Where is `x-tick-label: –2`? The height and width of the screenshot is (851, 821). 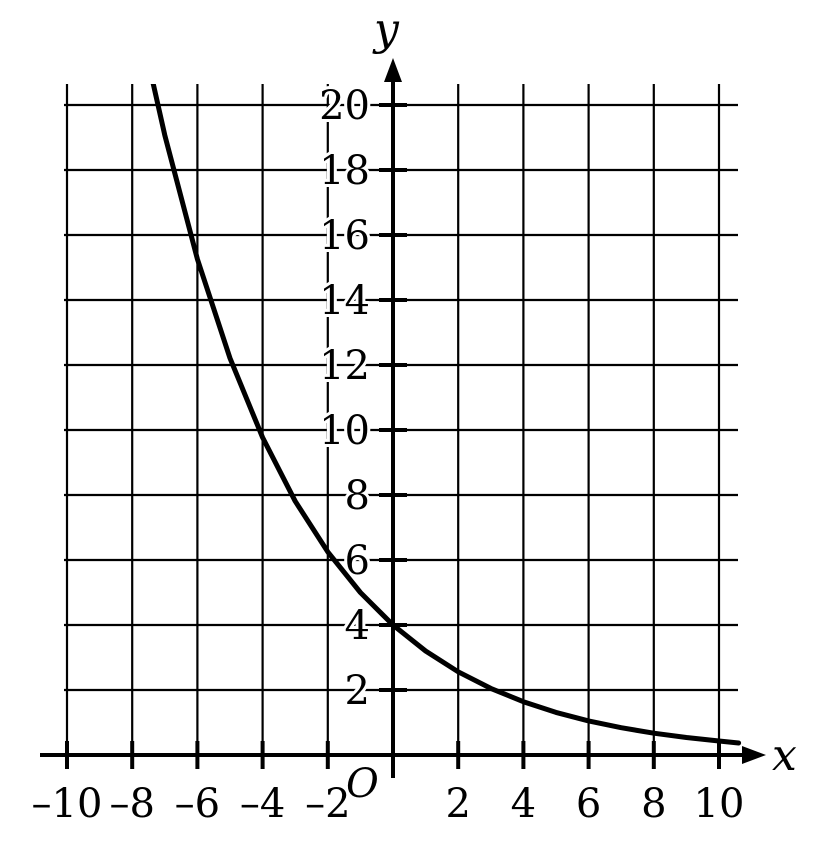
x-tick-label: –2 is located at coordinates (327, 804).